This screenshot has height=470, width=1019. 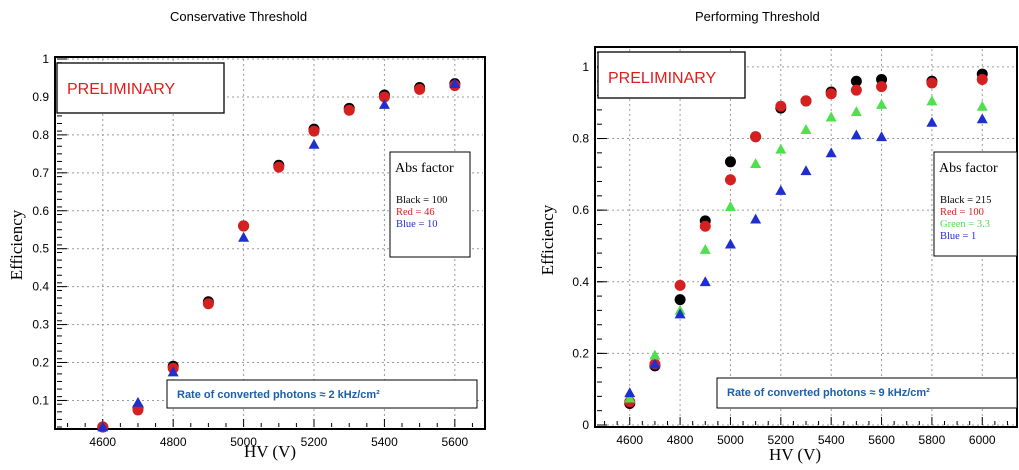 What do you see at coordinates (40, 400) in the screenshot?
I see `y-tick-label: 0.1` at bounding box center [40, 400].